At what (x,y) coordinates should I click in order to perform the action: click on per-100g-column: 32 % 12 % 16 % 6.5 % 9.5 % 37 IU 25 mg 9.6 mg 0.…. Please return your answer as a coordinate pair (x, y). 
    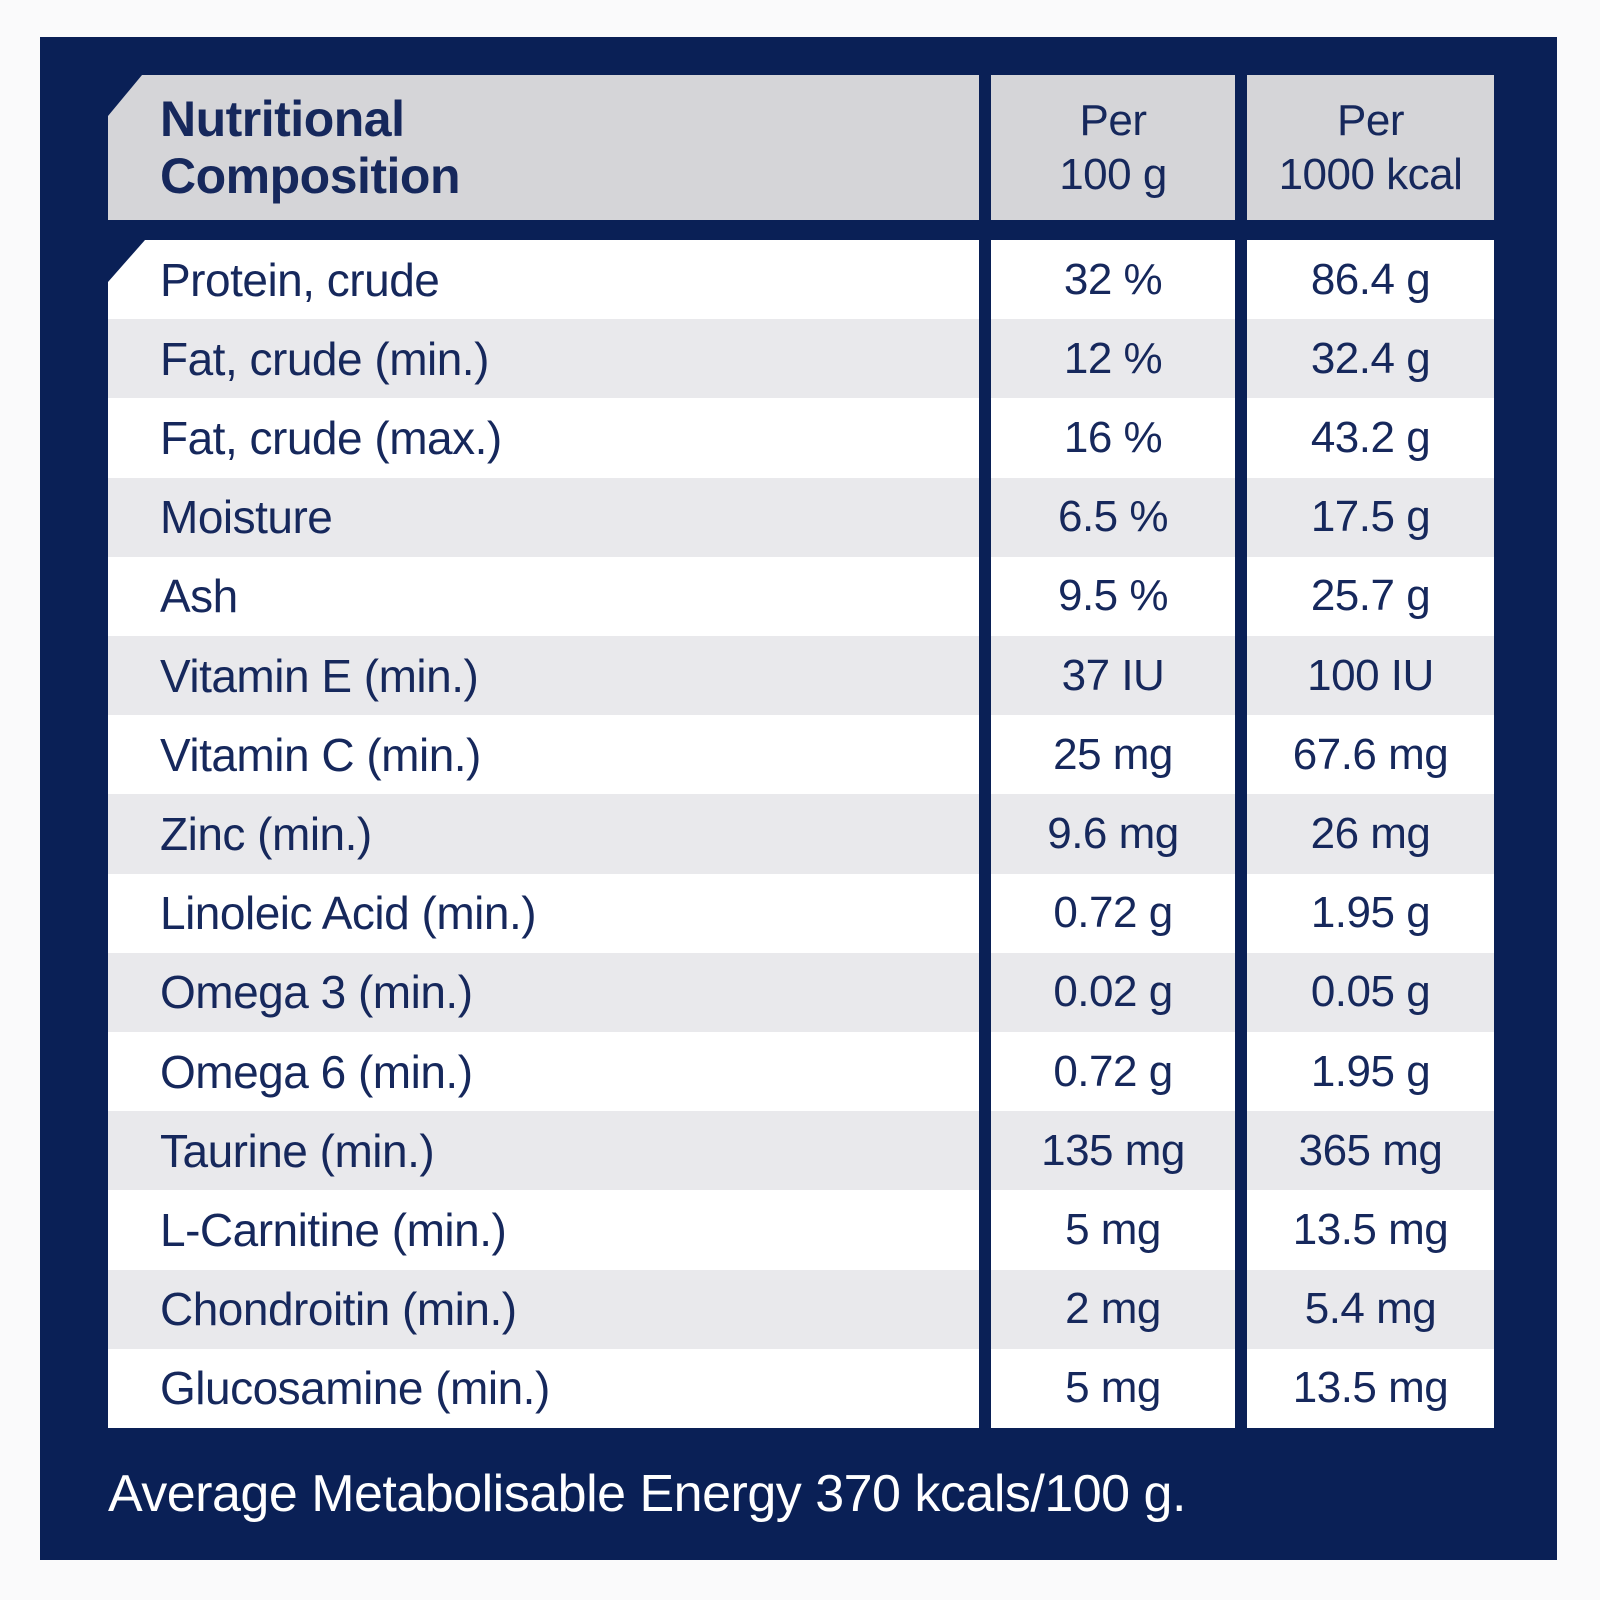
    Looking at the image, I should click on (1113, 834).